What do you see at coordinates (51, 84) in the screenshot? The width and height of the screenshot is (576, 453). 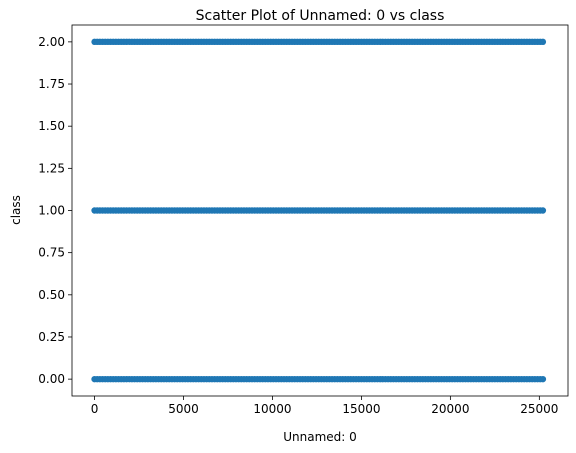 I see `y-tick-label: 1.75` at bounding box center [51, 84].